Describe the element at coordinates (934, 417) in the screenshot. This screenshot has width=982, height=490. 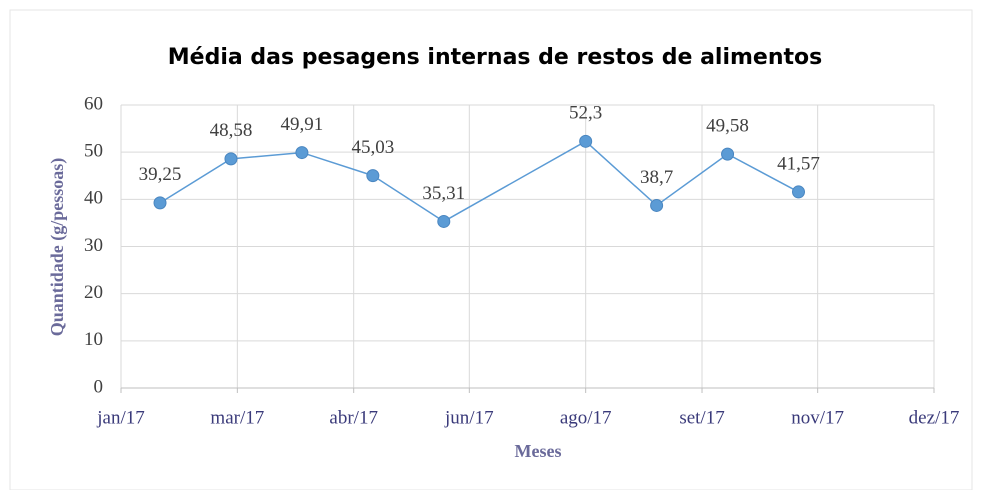
I see `x-tick-label: dez/17` at that location.